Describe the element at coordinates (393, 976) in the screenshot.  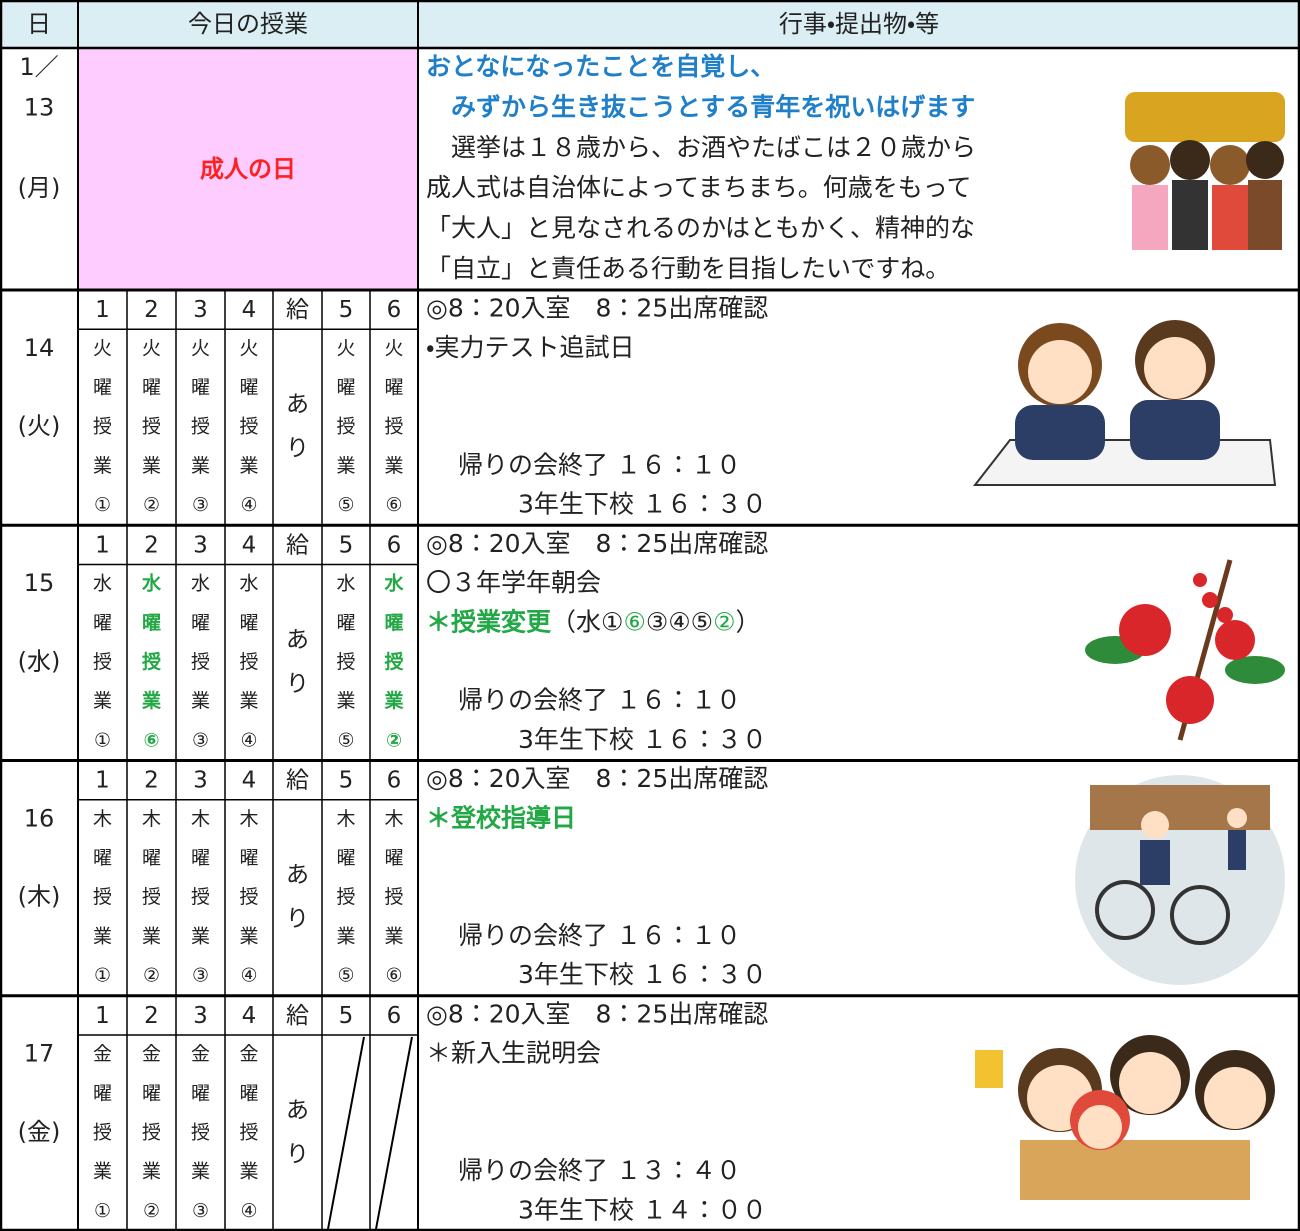
I see `class-cell: ⑥` at that location.